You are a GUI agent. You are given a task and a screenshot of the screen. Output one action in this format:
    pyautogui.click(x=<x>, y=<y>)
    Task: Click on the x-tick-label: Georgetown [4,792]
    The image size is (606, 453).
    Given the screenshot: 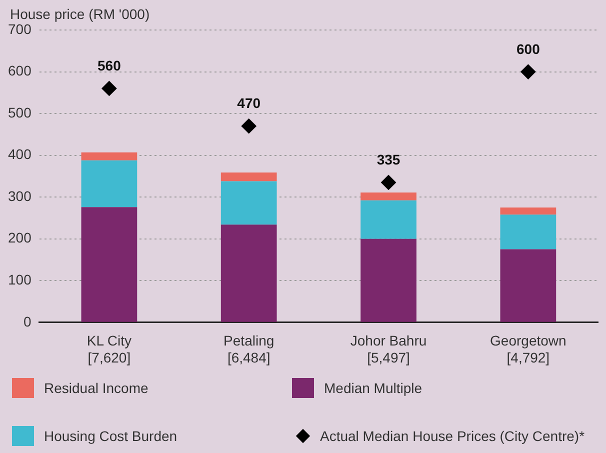 What is the action you would take?
    pyautogui.click(x=528, y=349)
    